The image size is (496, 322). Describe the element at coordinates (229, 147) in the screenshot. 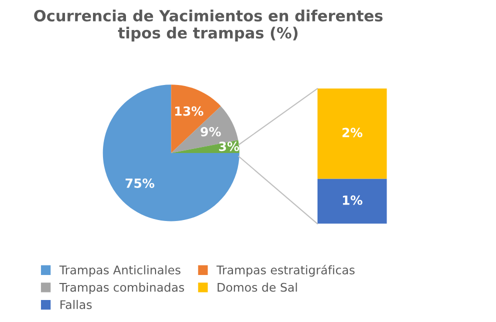

I see `data-label: 3%` at that location.